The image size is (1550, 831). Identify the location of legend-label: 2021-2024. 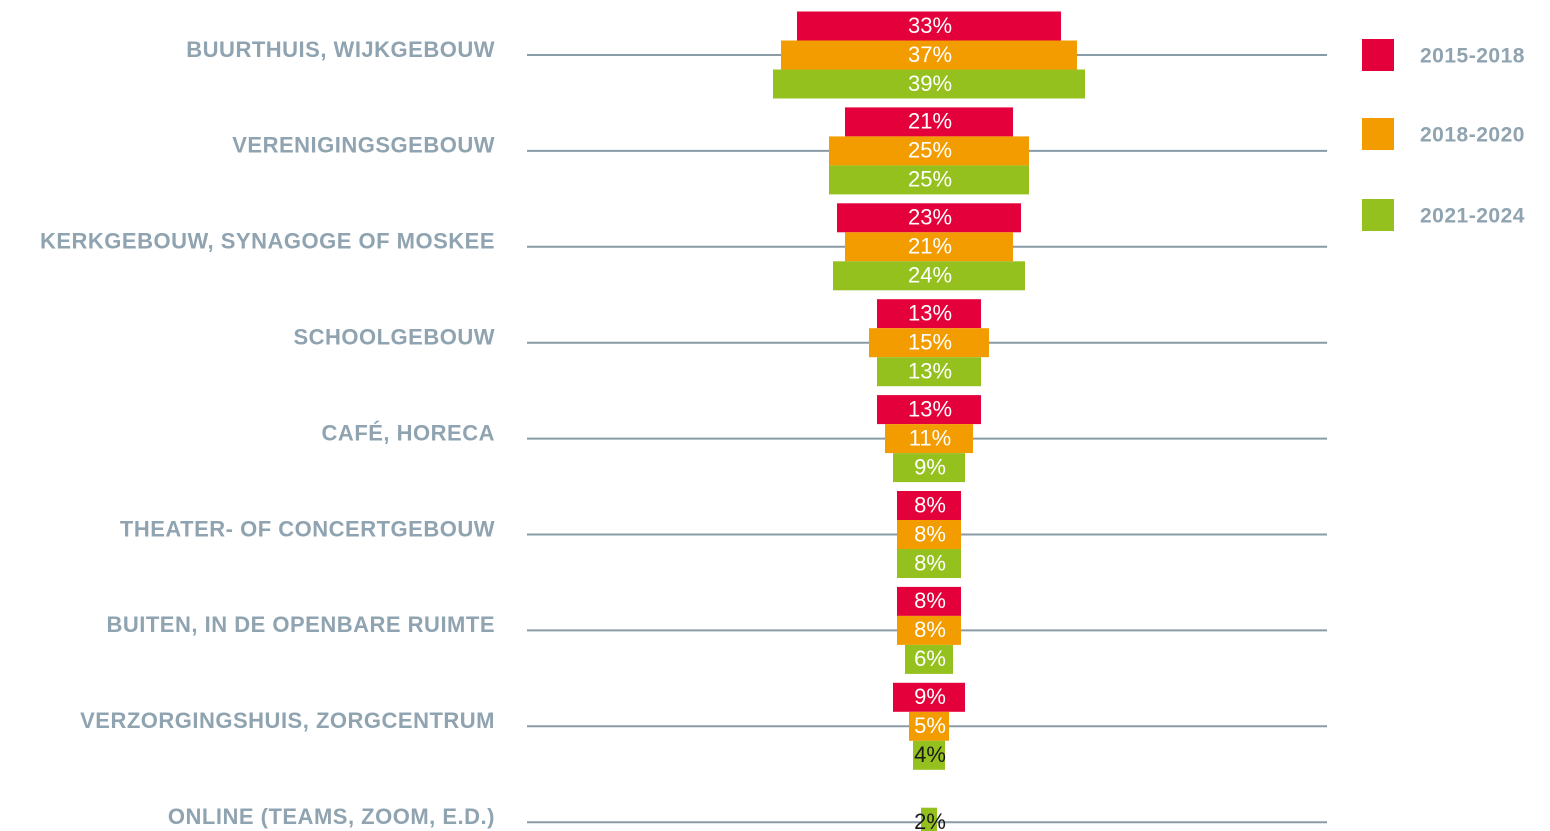
(1472, 216).